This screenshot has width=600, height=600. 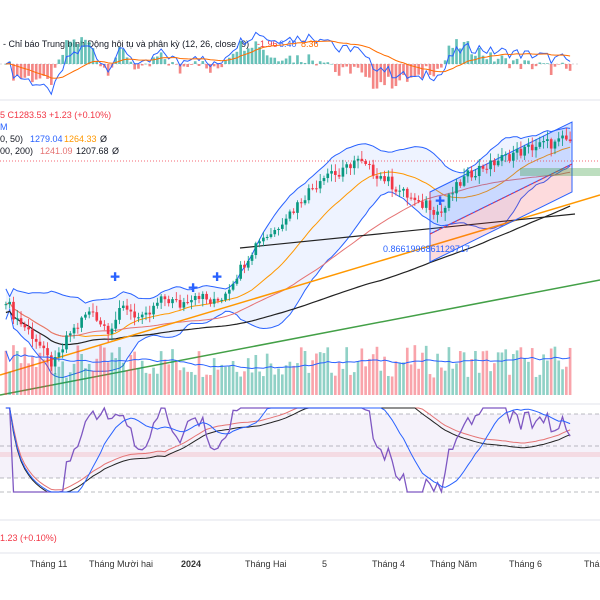 I want to click on x-tick-label: Tháng Hai, so click(x=266, y=564).